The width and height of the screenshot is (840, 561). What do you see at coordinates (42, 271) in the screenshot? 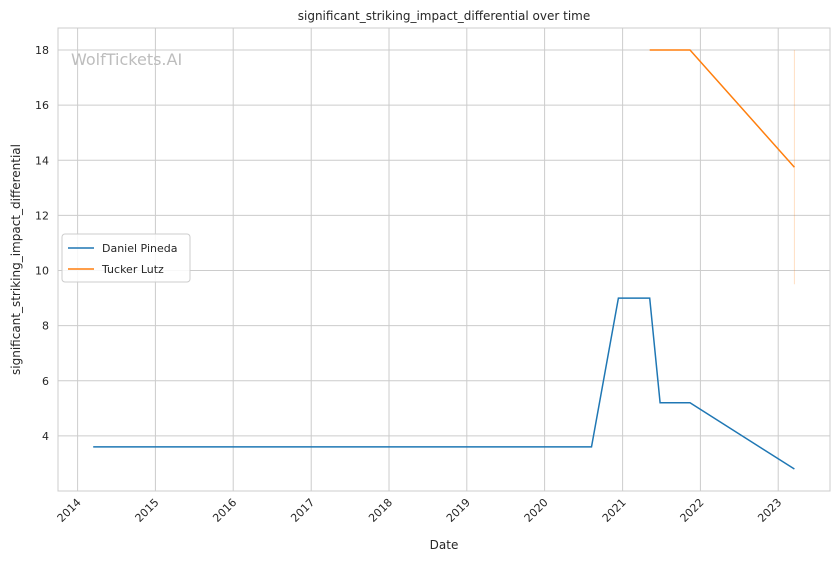
I see `y-tick-label: 10` at bounding box center [42, 271].